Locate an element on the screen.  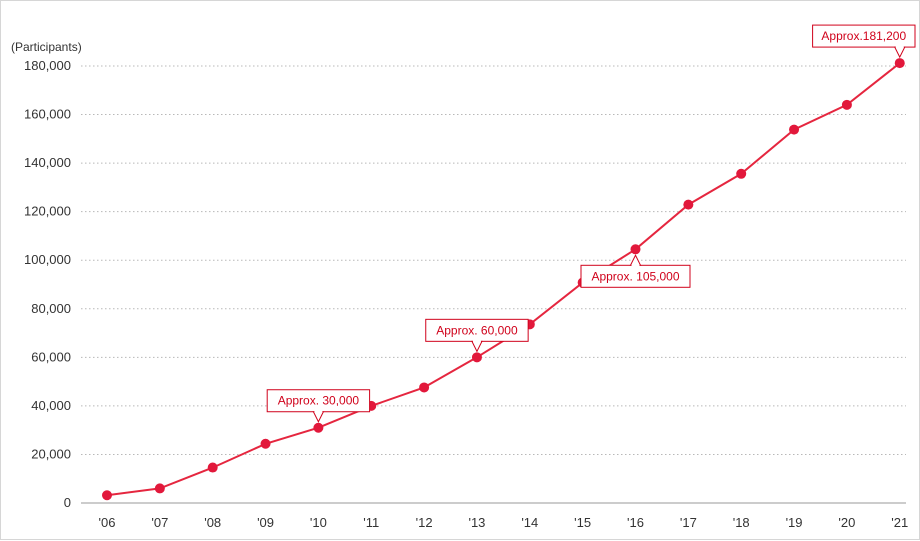
y-tick-label: 180,000 is located at coordinates (47, 65).